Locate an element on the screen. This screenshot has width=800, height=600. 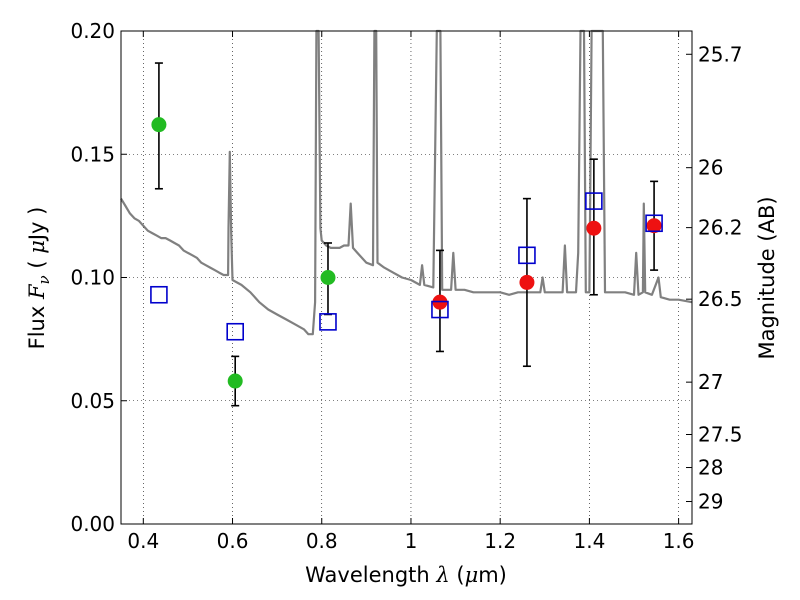
magnitude-tick-label: 27.5 is located at coordinates (720, 434).